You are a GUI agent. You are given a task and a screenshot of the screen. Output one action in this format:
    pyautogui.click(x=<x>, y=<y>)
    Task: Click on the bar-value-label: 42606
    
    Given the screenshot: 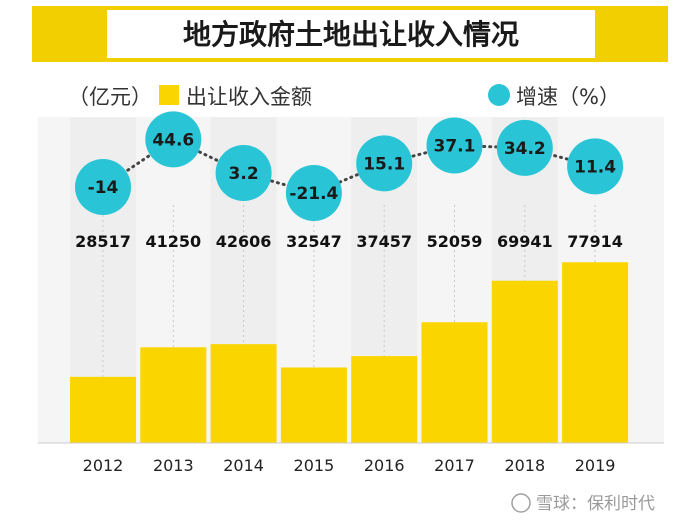 What is the action you would take?
    pyautogui.click(x=244, y=241)
    